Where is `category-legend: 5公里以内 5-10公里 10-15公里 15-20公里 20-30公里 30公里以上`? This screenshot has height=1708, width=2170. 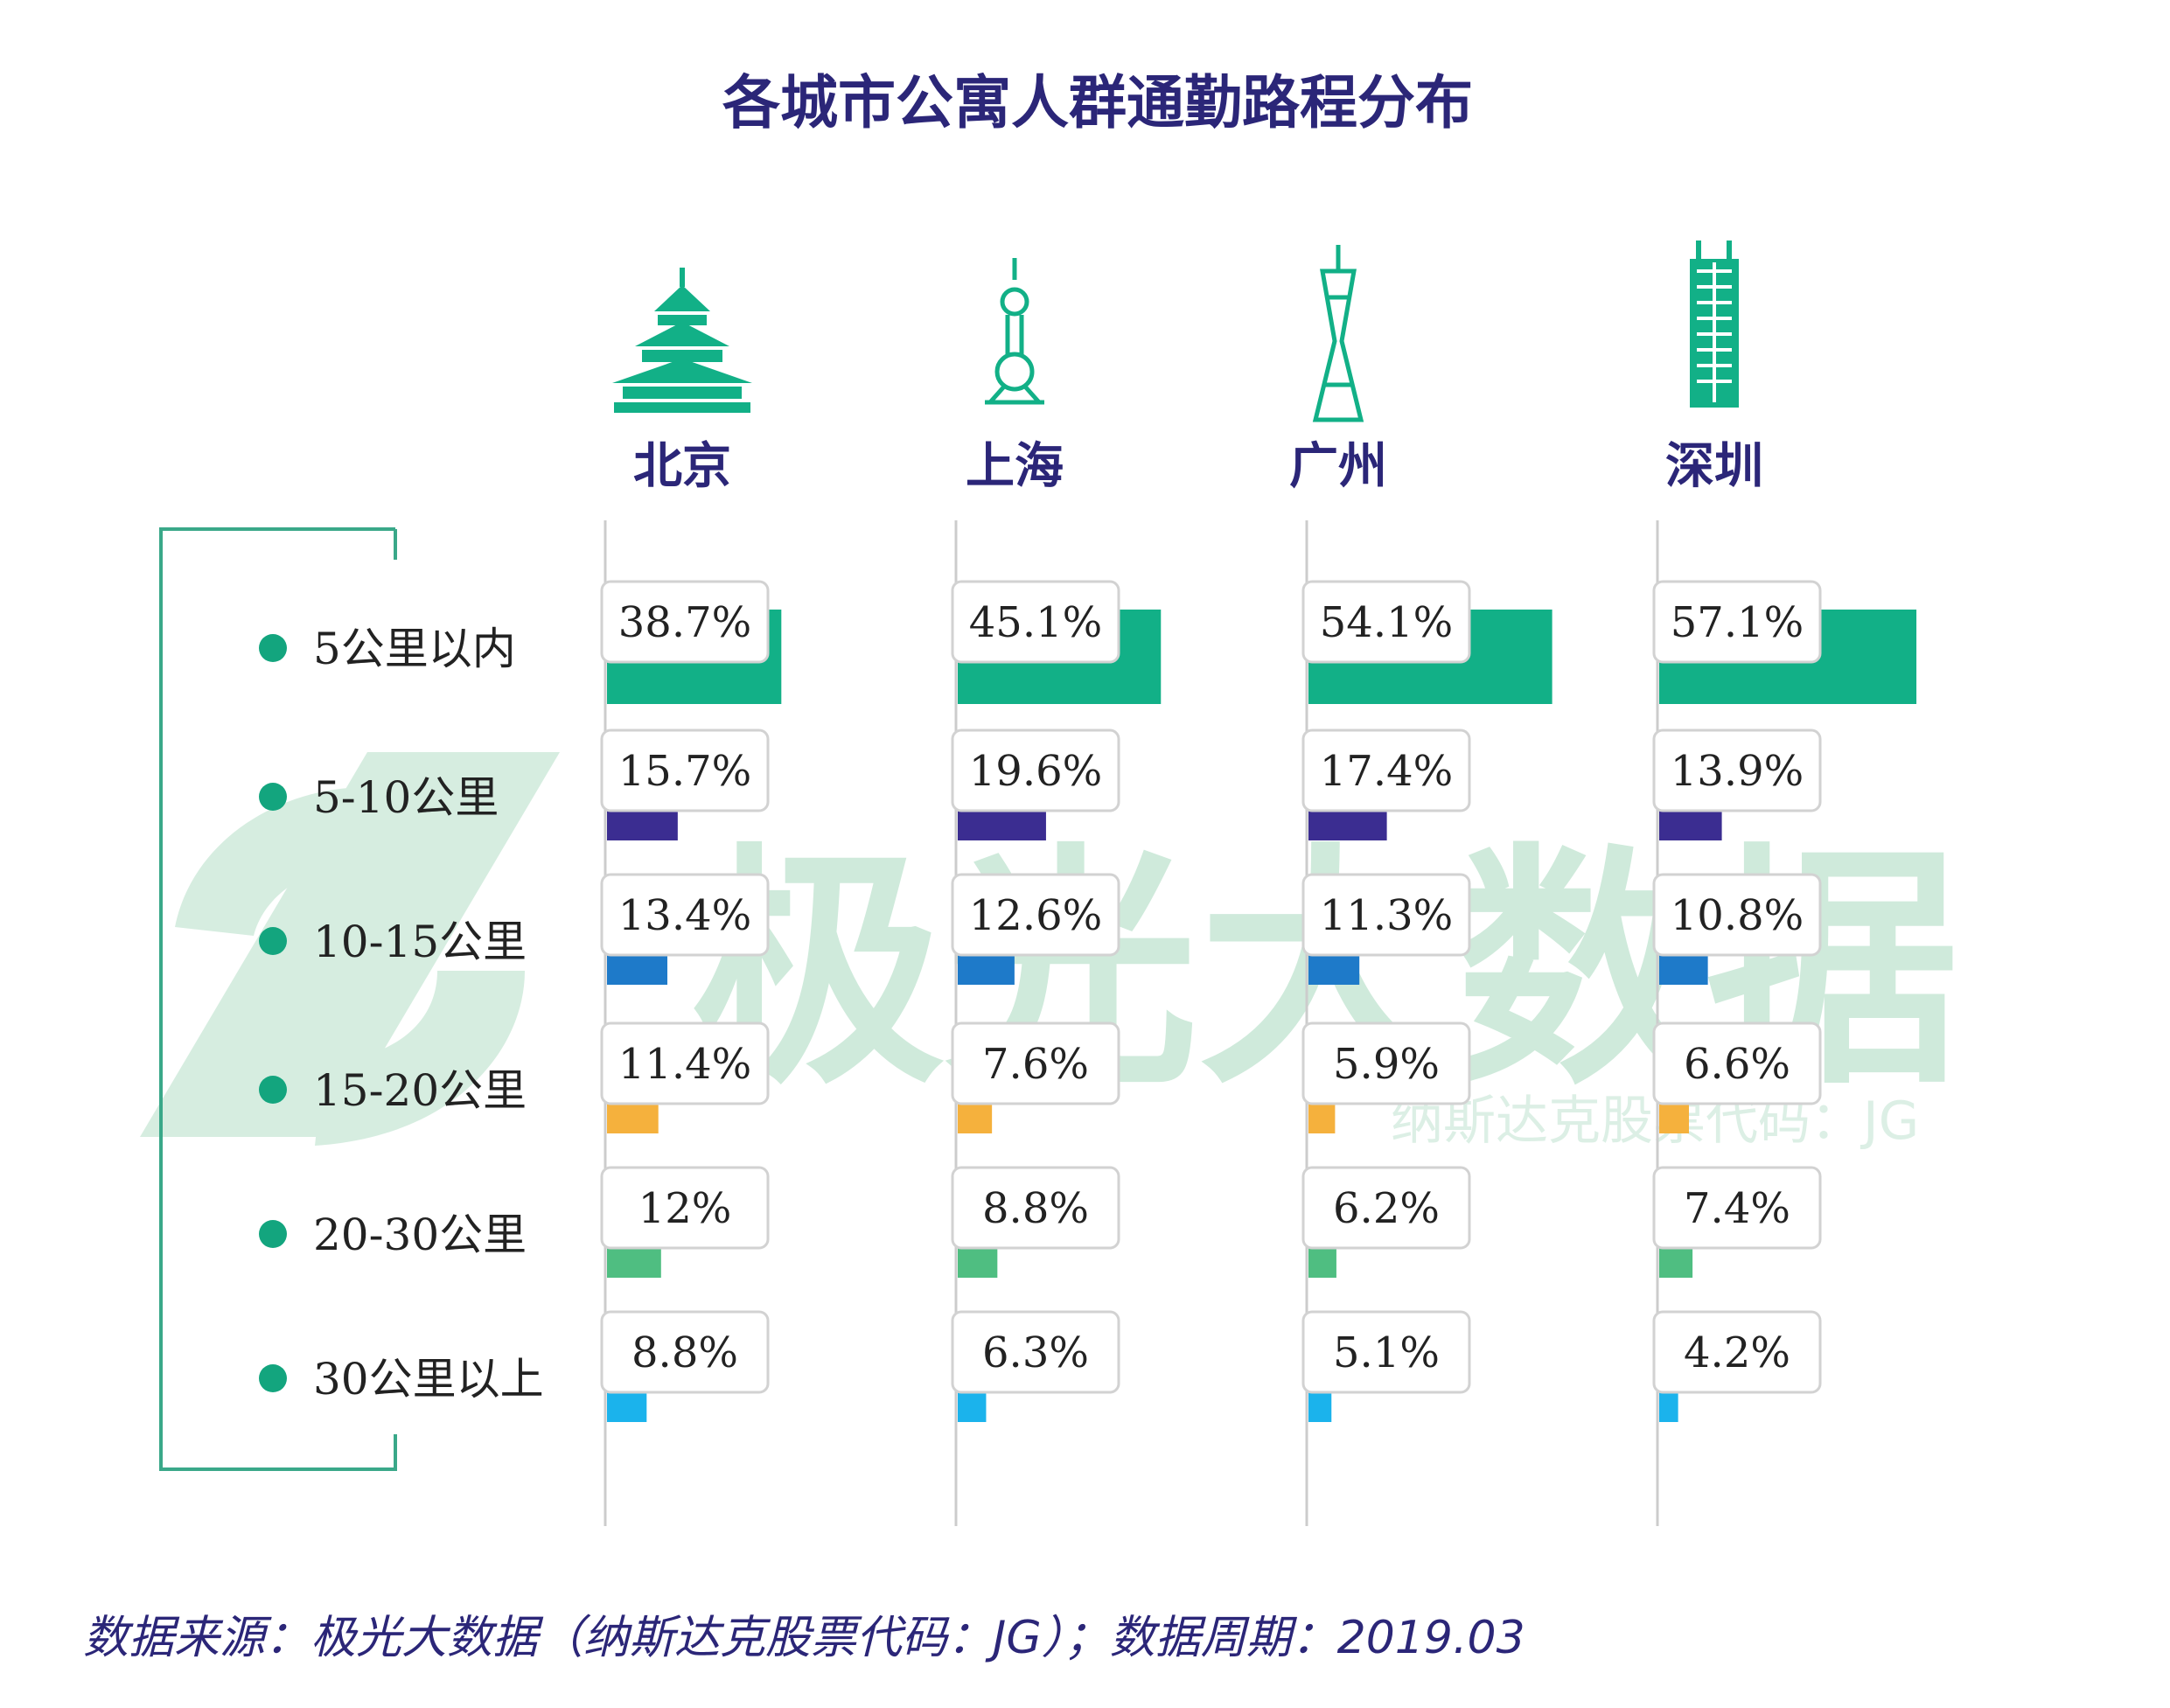
category-legend: 5公里以内 5-10公里 10-15公里 15-20公里 20-30公里 30公里以上 is located at coordinates (401, 1015).